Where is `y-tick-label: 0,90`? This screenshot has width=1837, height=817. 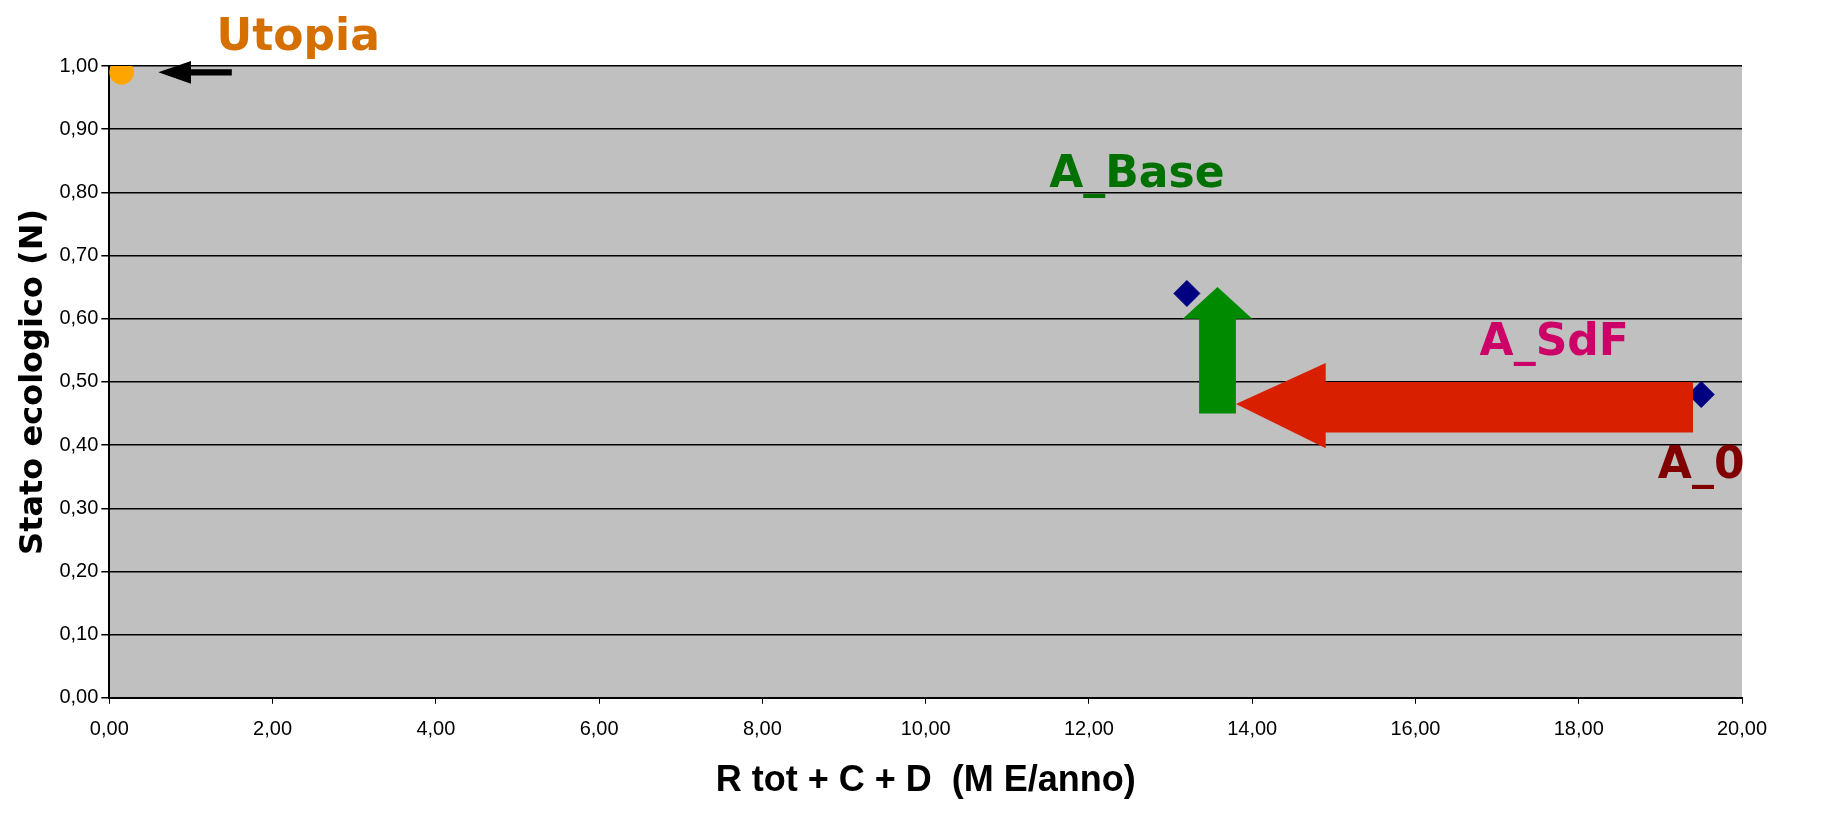 y-tick-label: 0,90 is located at coordinates (79, 127).